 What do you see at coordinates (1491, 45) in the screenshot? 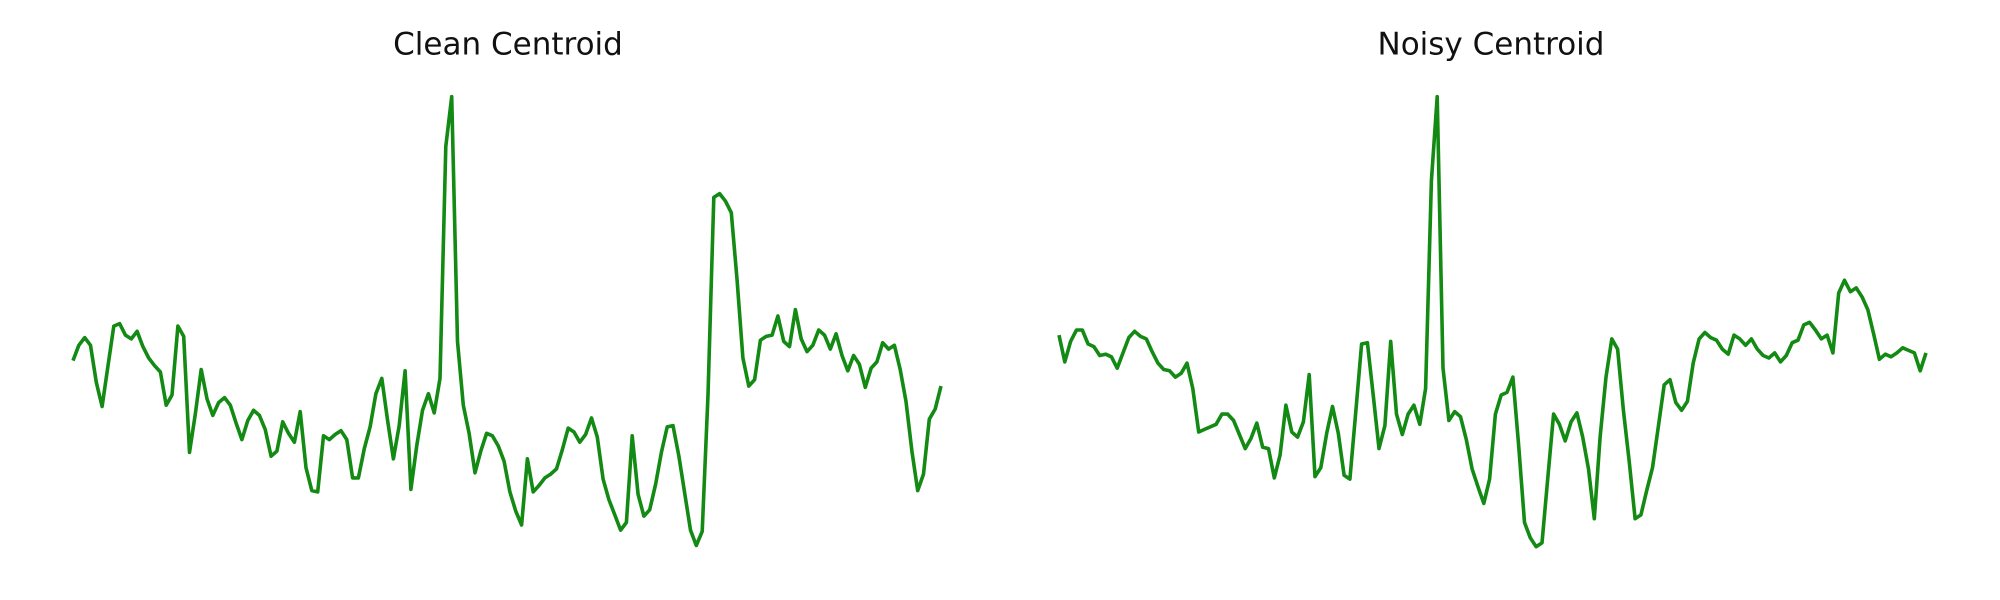
I see `chart-title: Noisy Centroid` at bounding box center [1491, 45].